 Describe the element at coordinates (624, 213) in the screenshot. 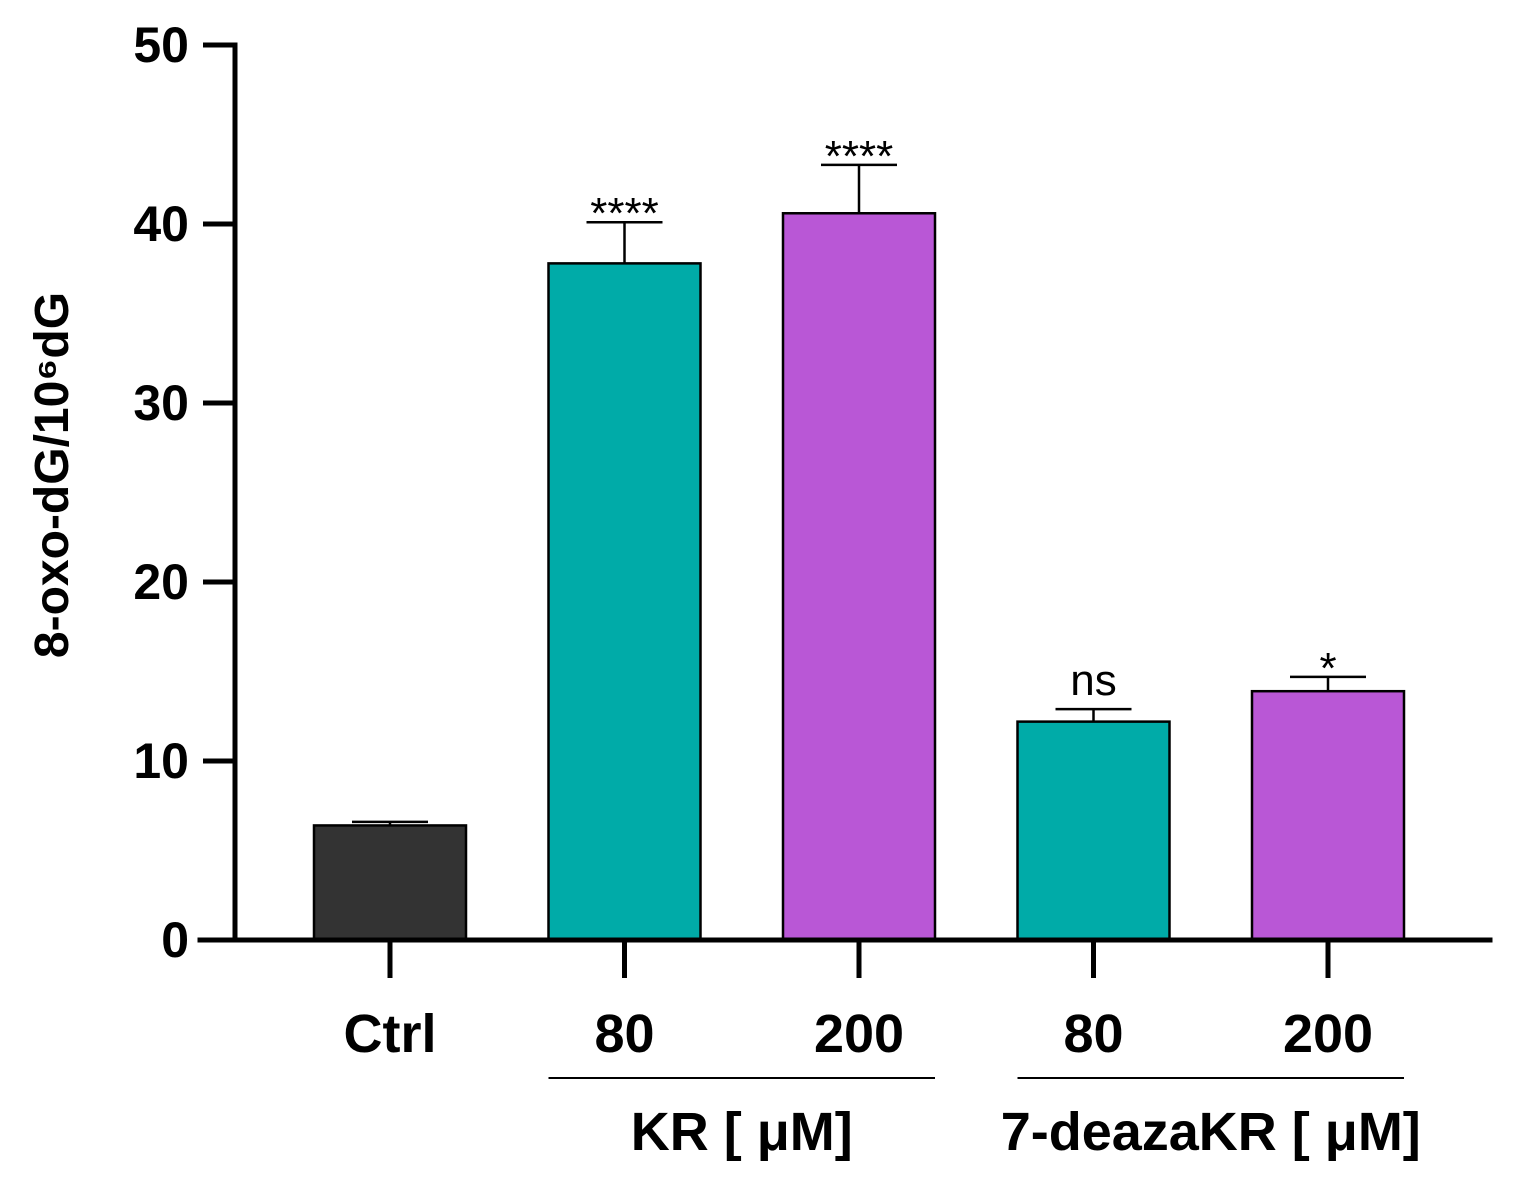

I see `significance-label-1: ****` at that location.